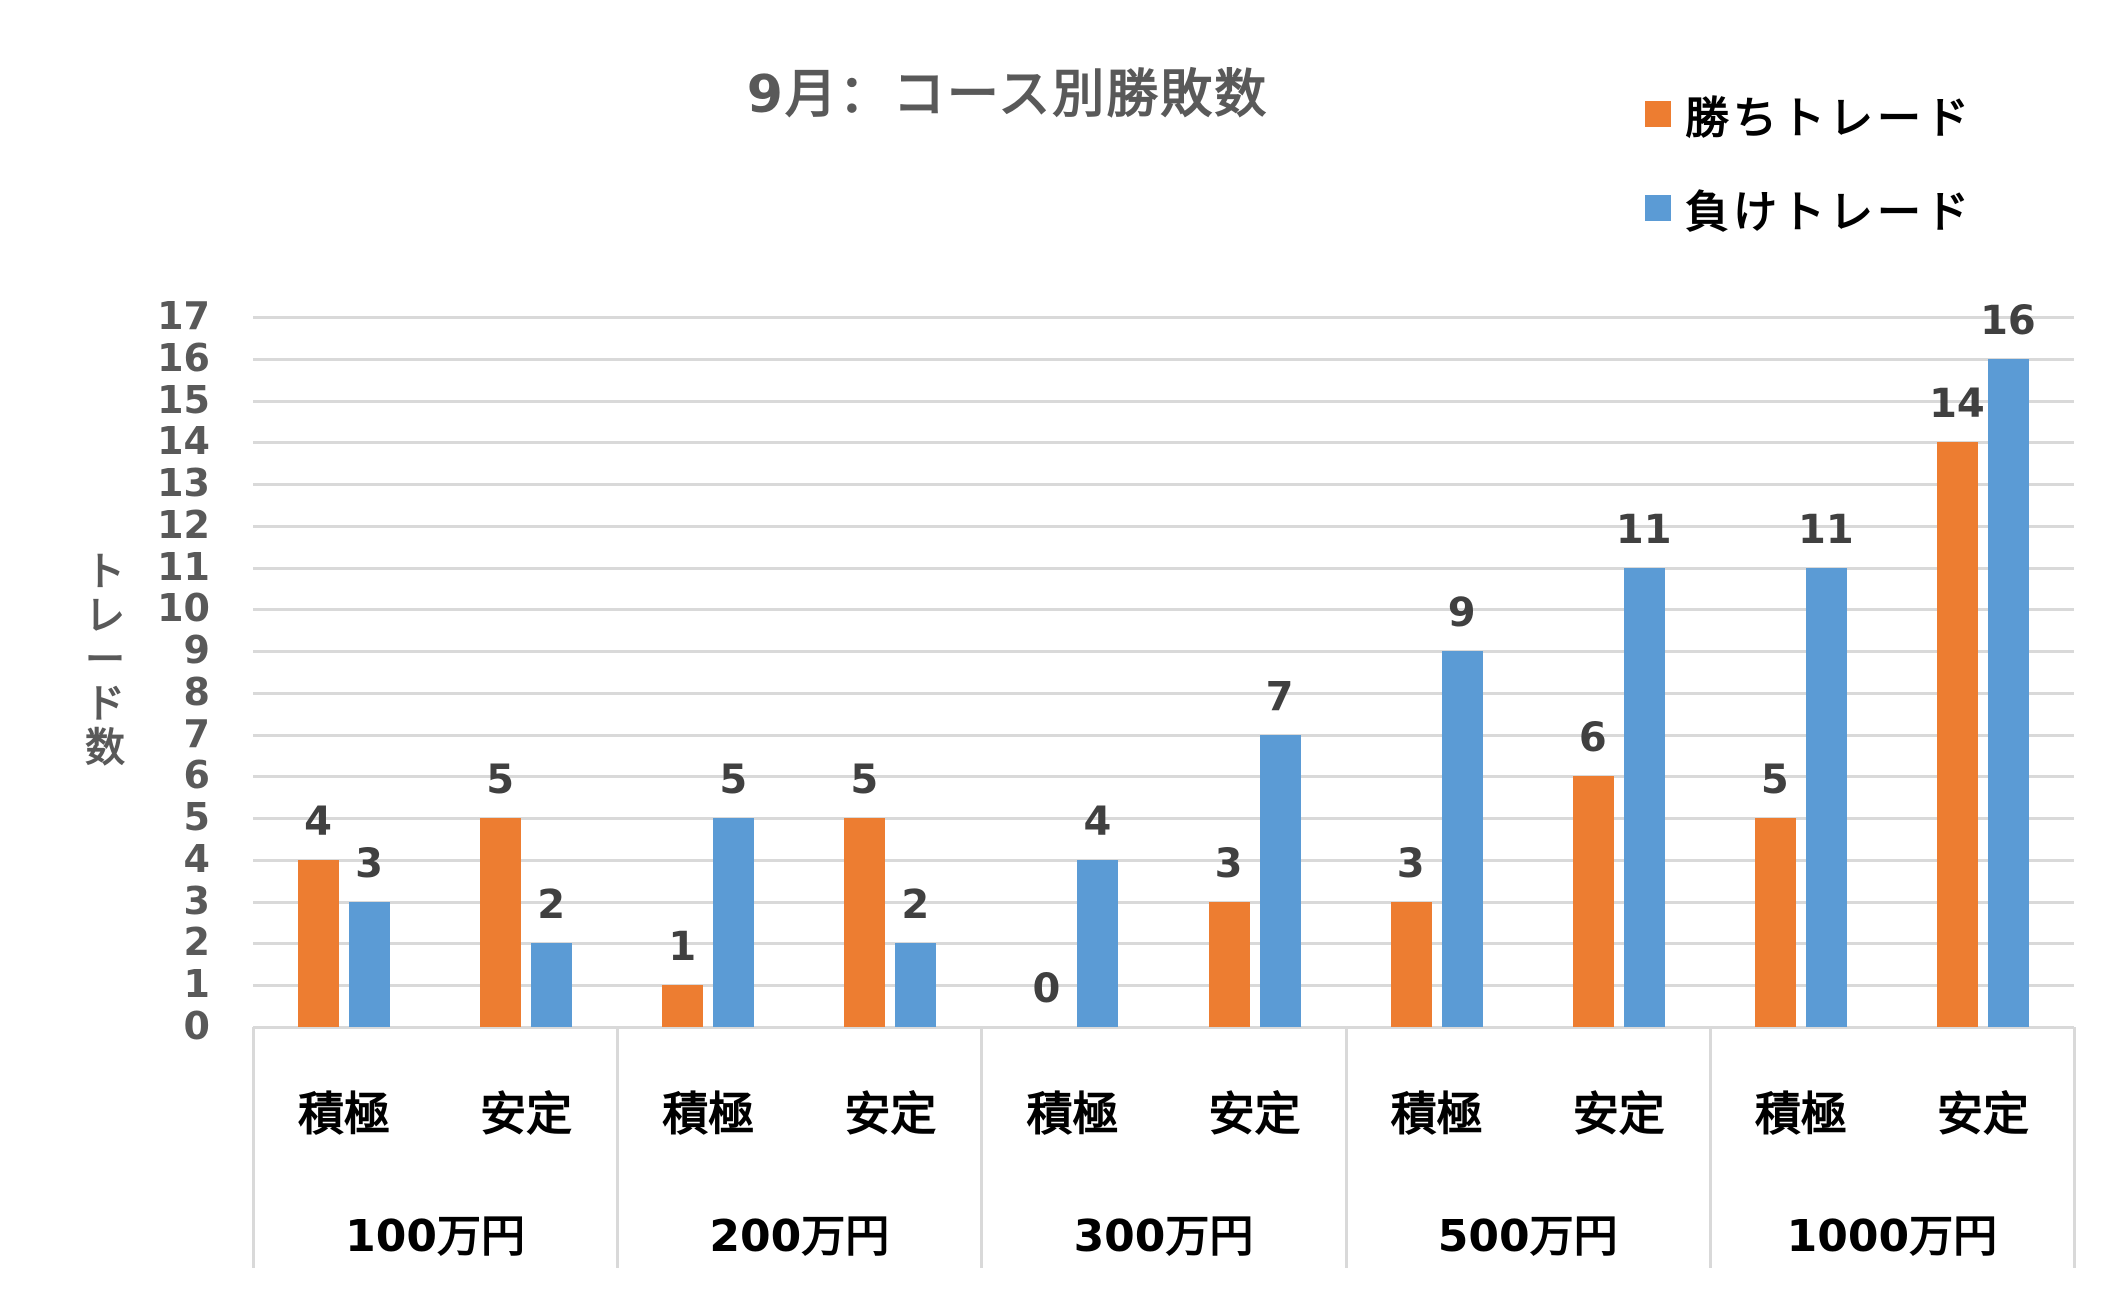  I want to click on data-label: 6, so click(1592, 738).